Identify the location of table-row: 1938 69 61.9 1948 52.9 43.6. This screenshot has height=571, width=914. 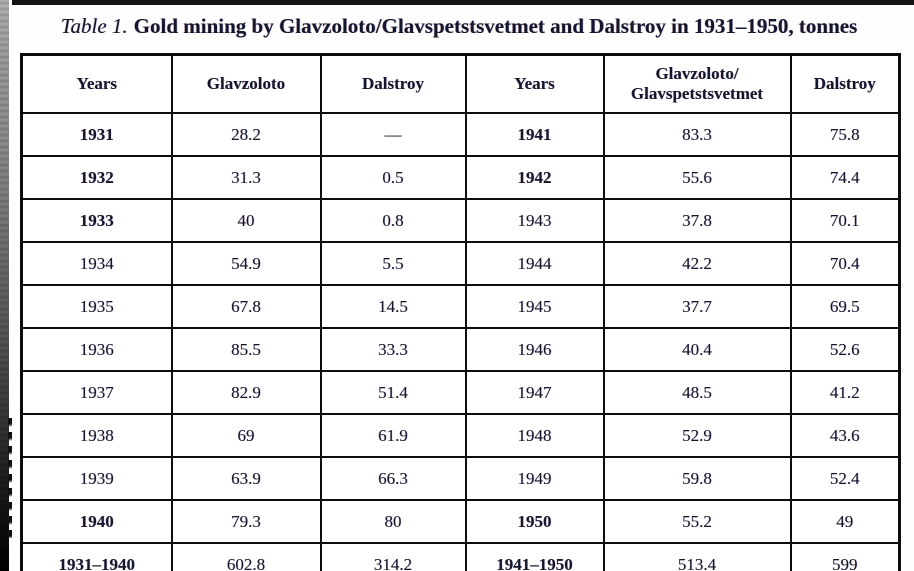
(460, 435).